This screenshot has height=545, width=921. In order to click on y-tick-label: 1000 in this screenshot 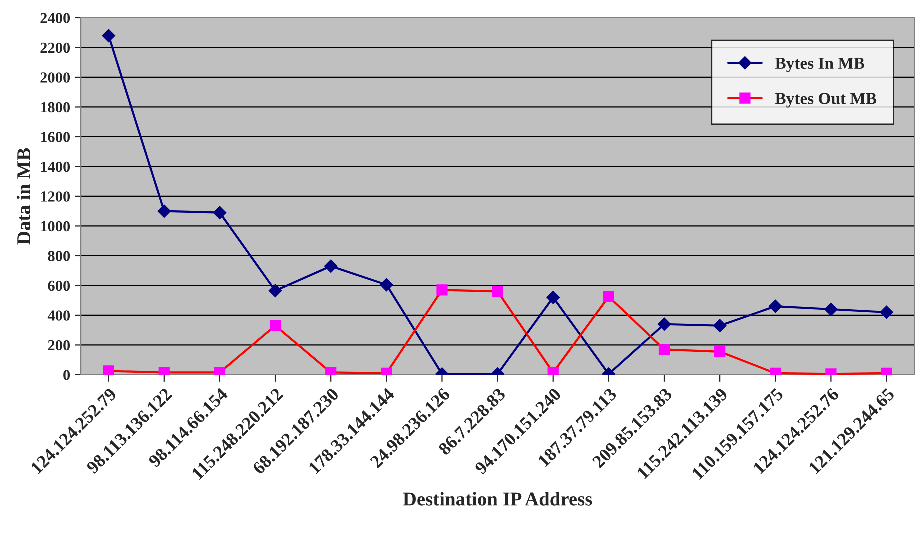, I will do `click(55, 226)`.